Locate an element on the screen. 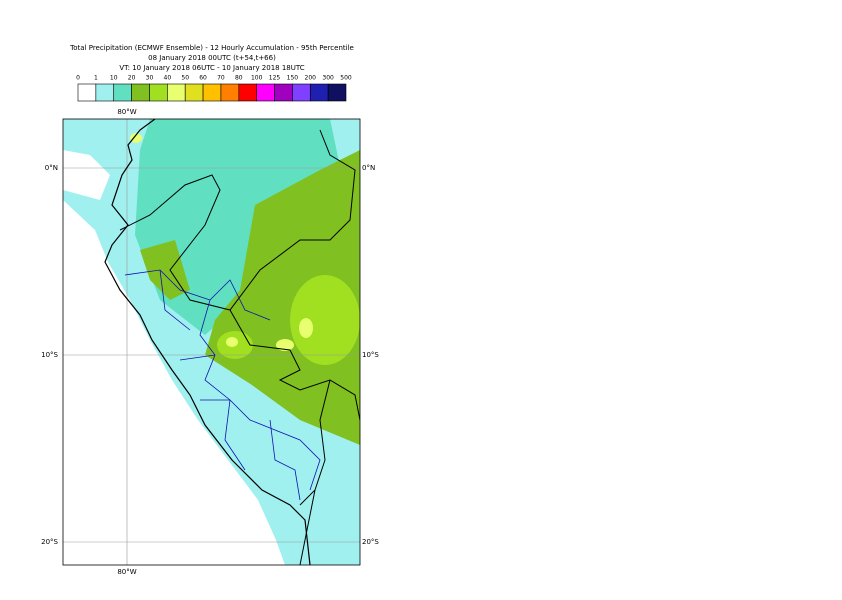 This screenshot has height=600, width=842. legend-label: 60 is located at coordinates (203, 78).